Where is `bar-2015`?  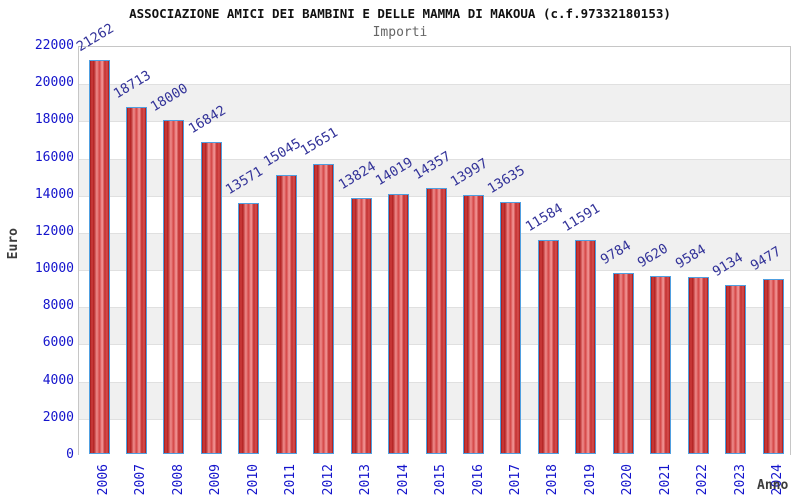
bar-2015 is located at coordinates (436, 321).